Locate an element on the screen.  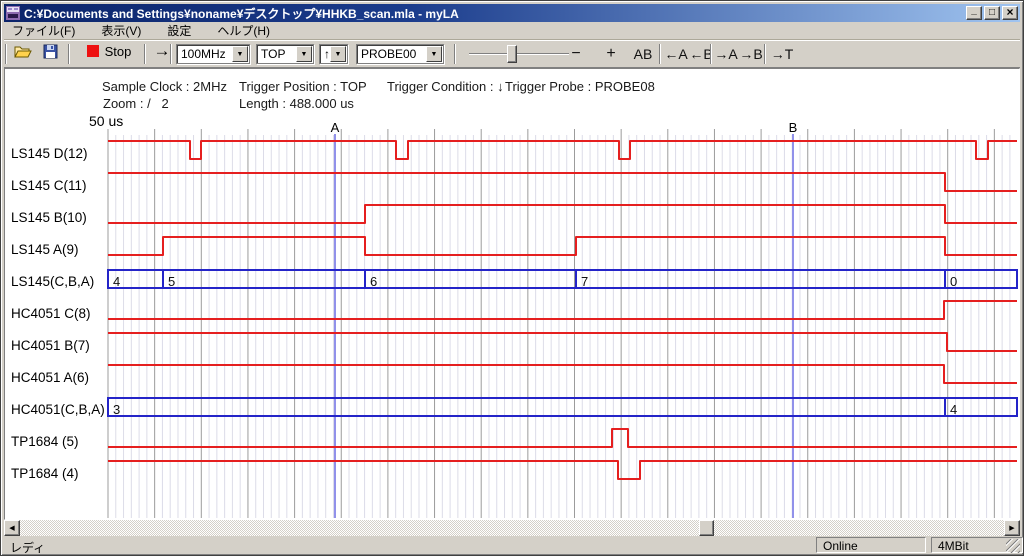
scrollbar-thumb is located at coordinates (706, 528).